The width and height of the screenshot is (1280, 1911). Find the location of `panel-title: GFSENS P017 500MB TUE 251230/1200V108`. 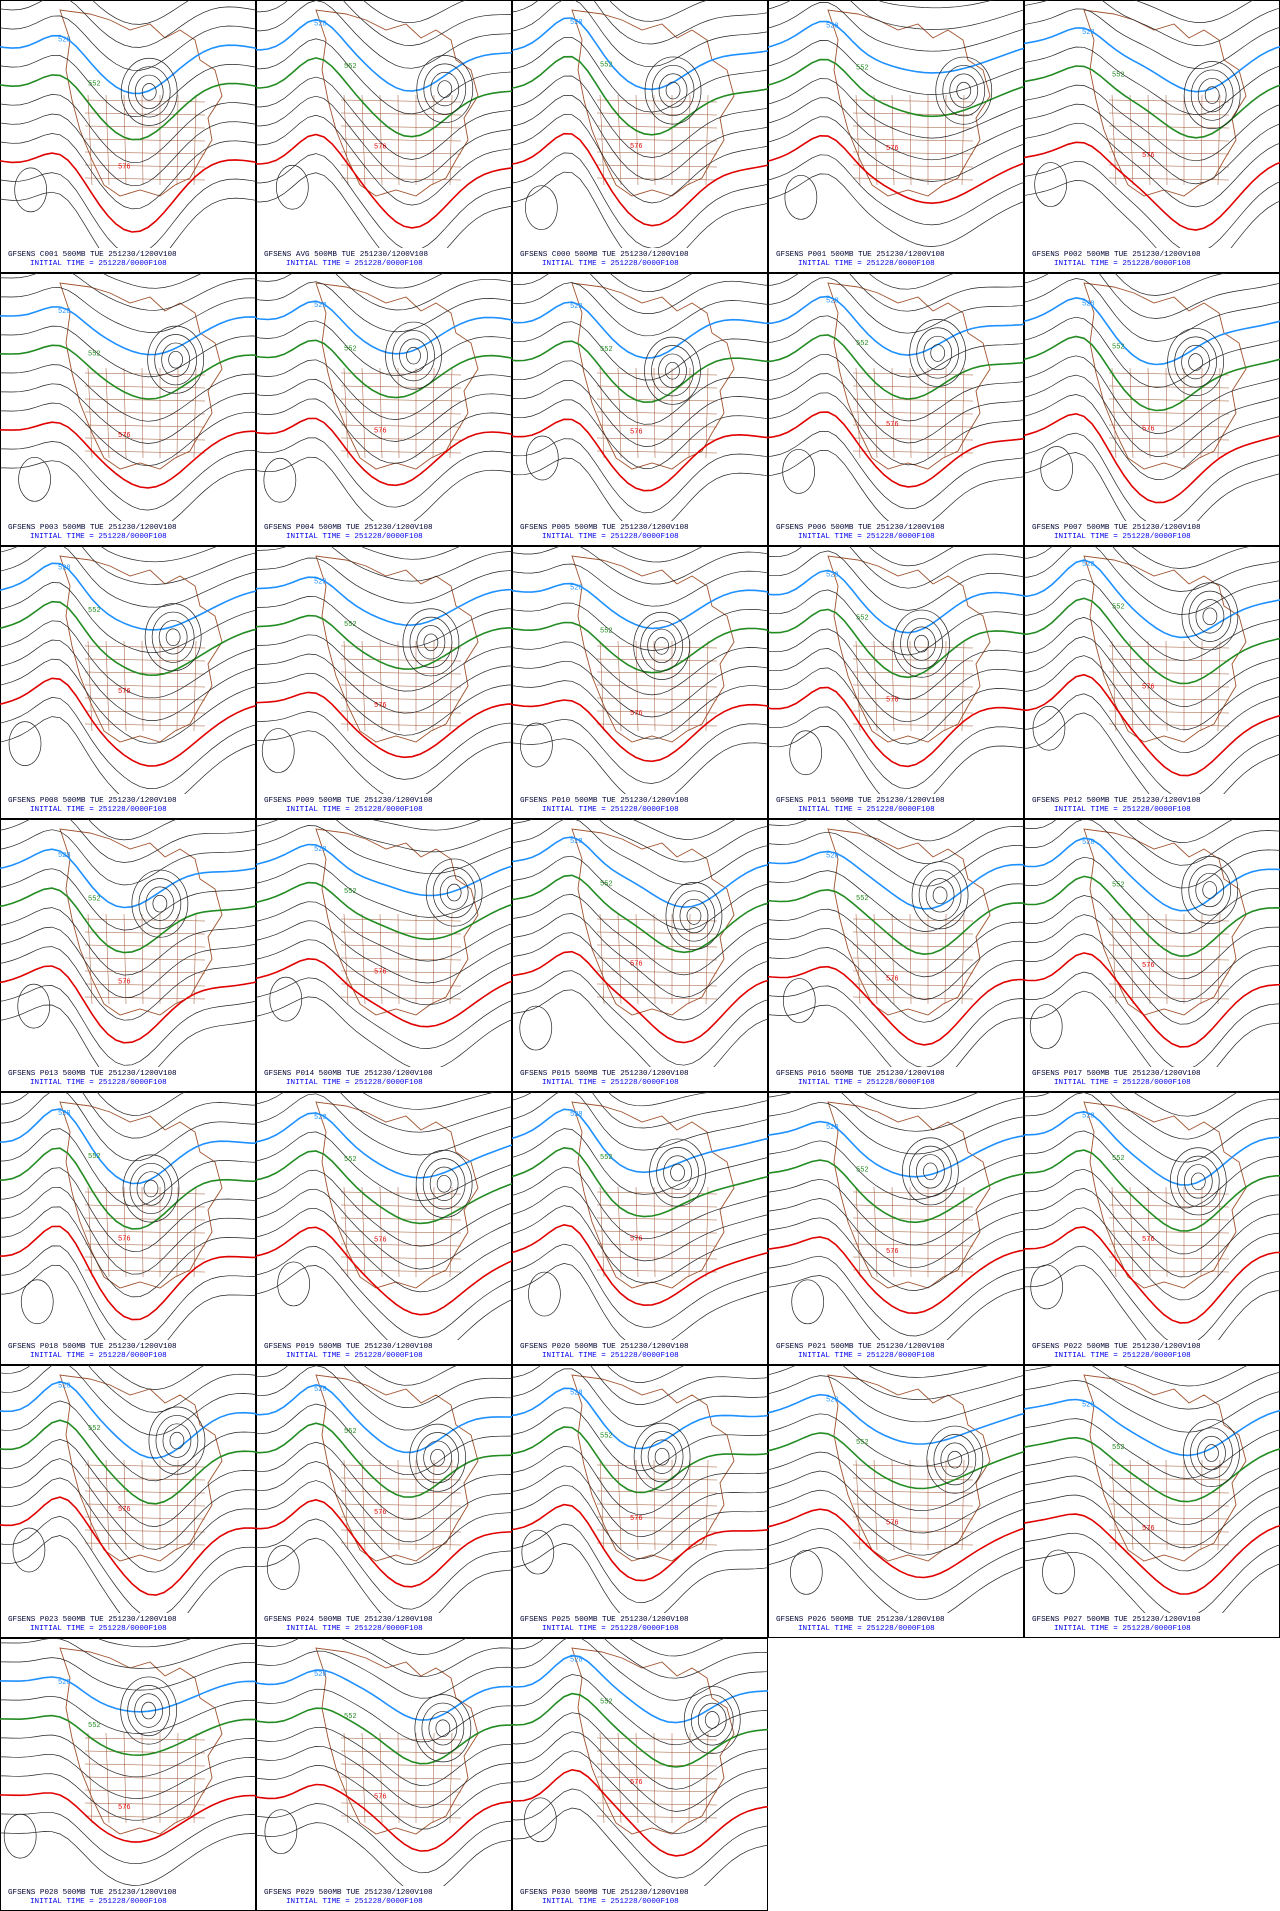

panel-title: GFSENS P017 500MB TUE 251230/1200V108 is located at coordinates (1116, 1074).